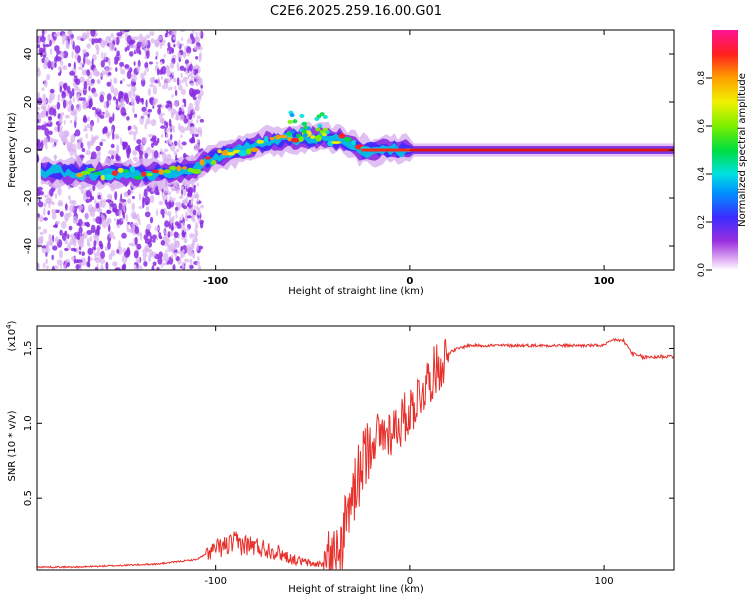  I want to click on colorbar-label: Normalized spectral amplitude, so click(742, 150).